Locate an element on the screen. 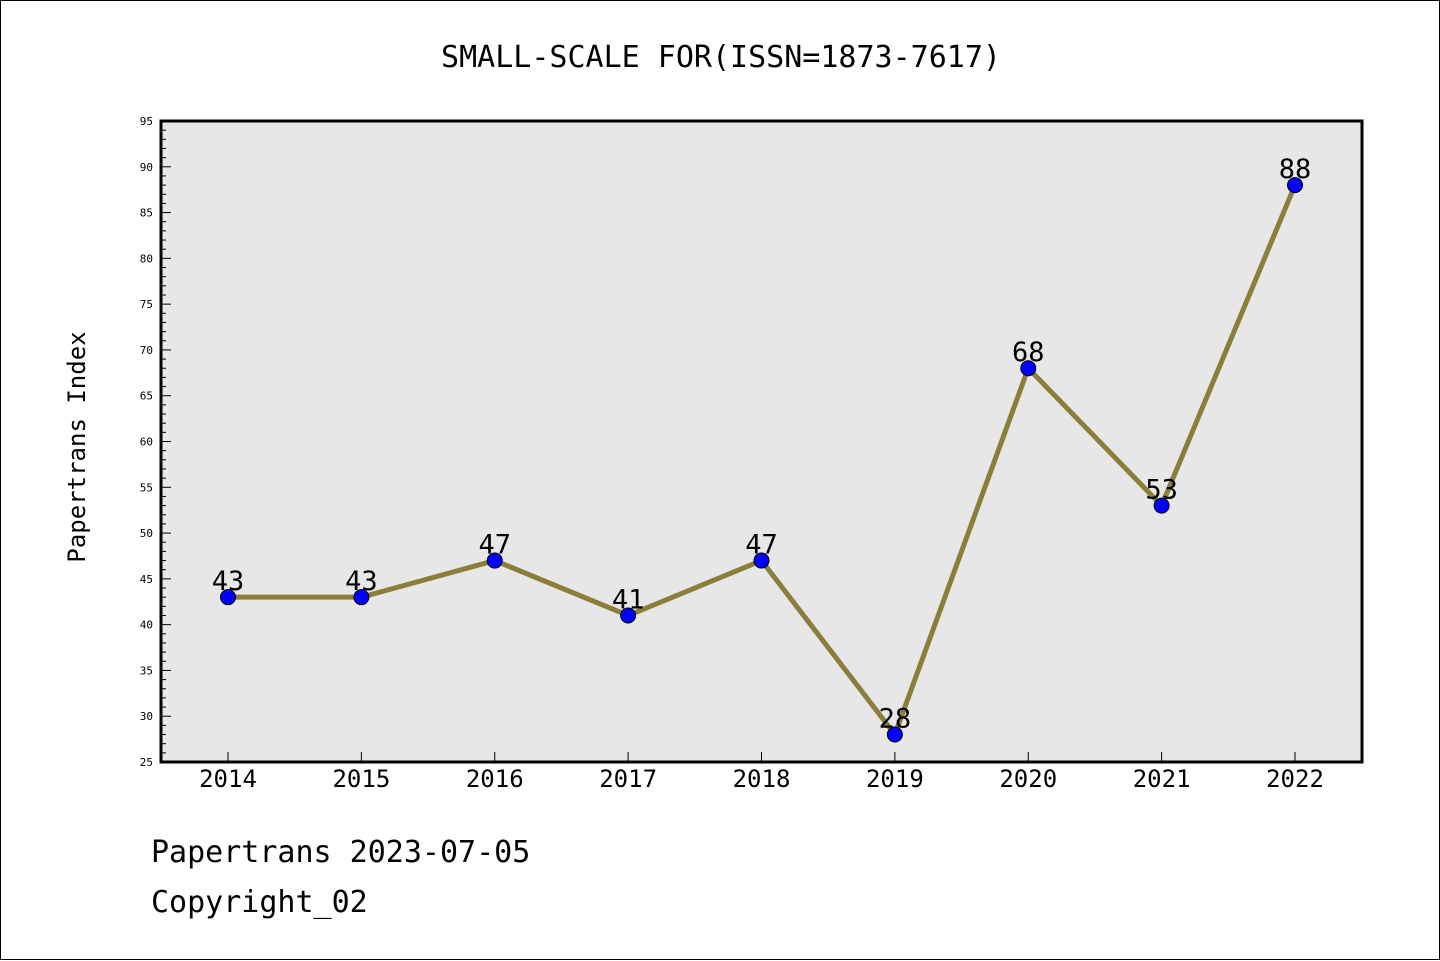  data-label: 41 is located at coordinates (628, 599).